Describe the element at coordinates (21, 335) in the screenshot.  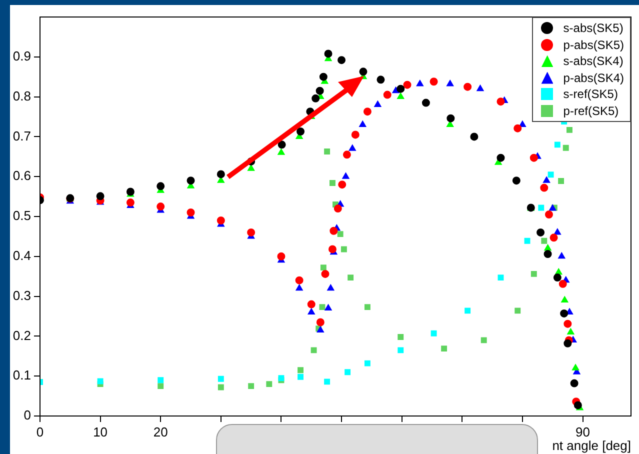
I see `y-tick-label: 0.2` at that location.